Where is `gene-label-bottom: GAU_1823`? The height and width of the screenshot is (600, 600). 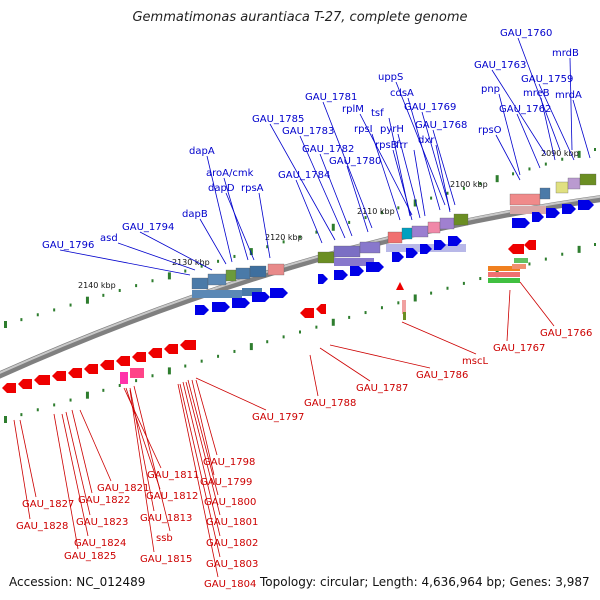 gene-label-bottom: GAU_1823 is located at coordinates (102, 522).